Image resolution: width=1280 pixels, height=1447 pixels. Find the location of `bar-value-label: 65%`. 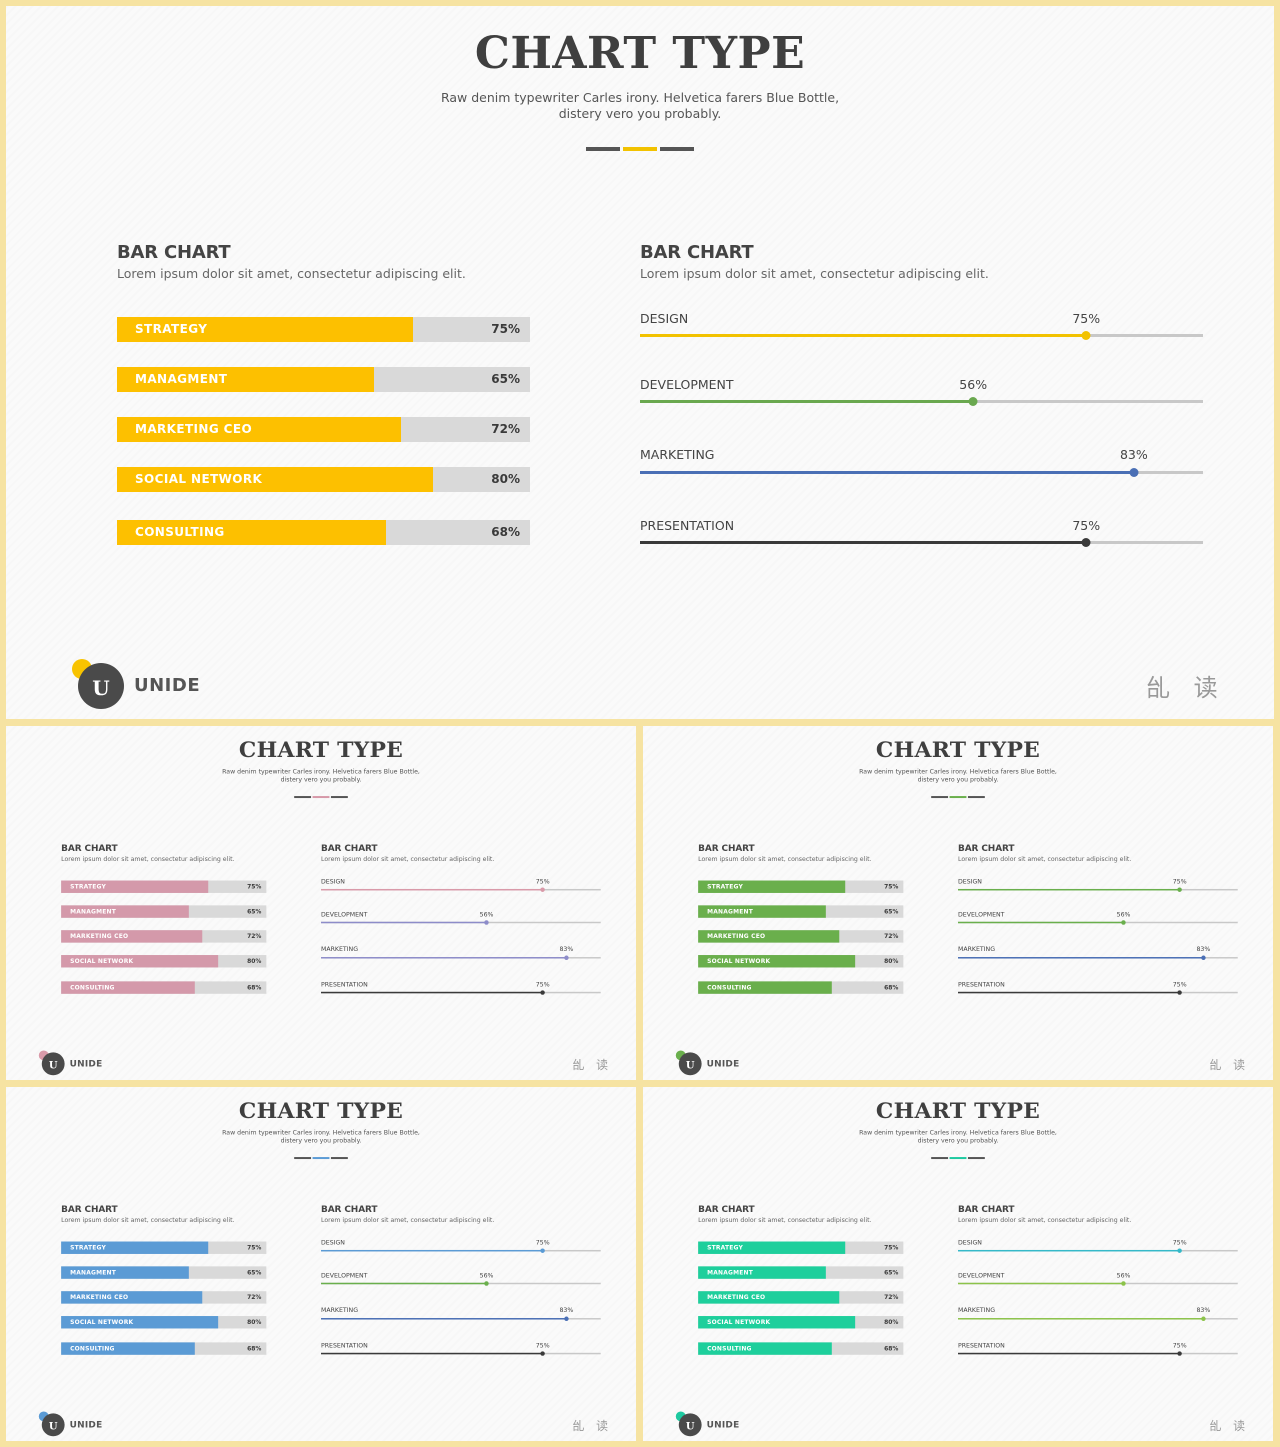

bar-value-label: 65% is located at coordinates (891, 911).